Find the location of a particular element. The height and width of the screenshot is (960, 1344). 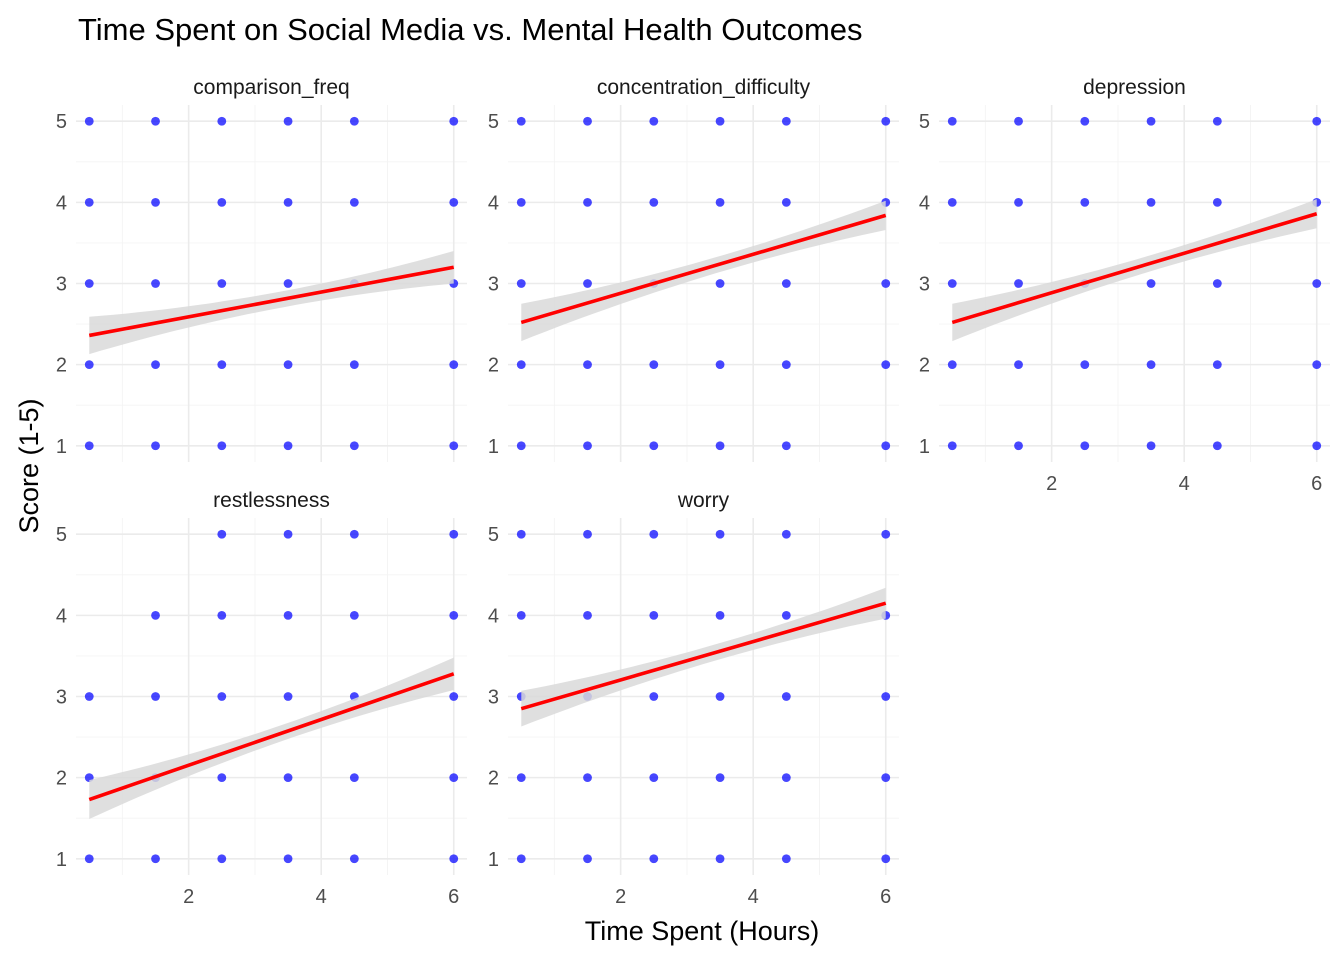

panel-grid is located at coordinates (703, 283).